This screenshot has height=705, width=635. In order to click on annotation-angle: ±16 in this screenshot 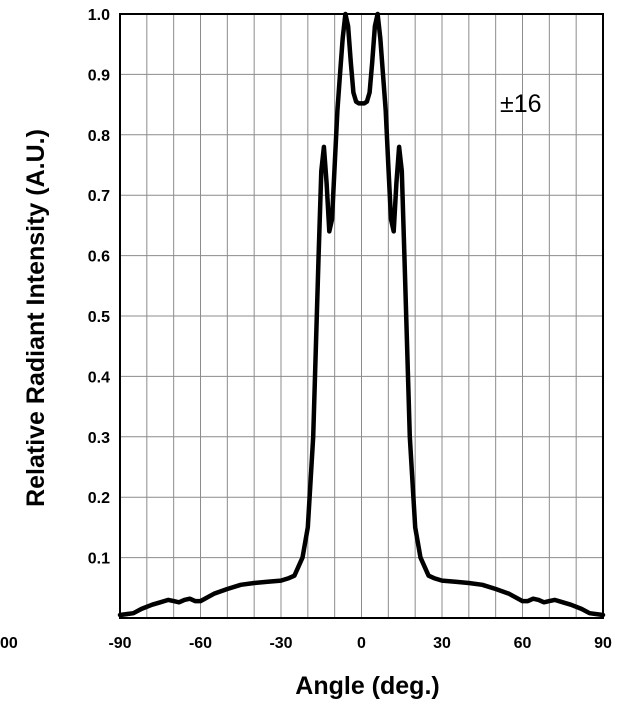, I will do `click(521, 104)`.